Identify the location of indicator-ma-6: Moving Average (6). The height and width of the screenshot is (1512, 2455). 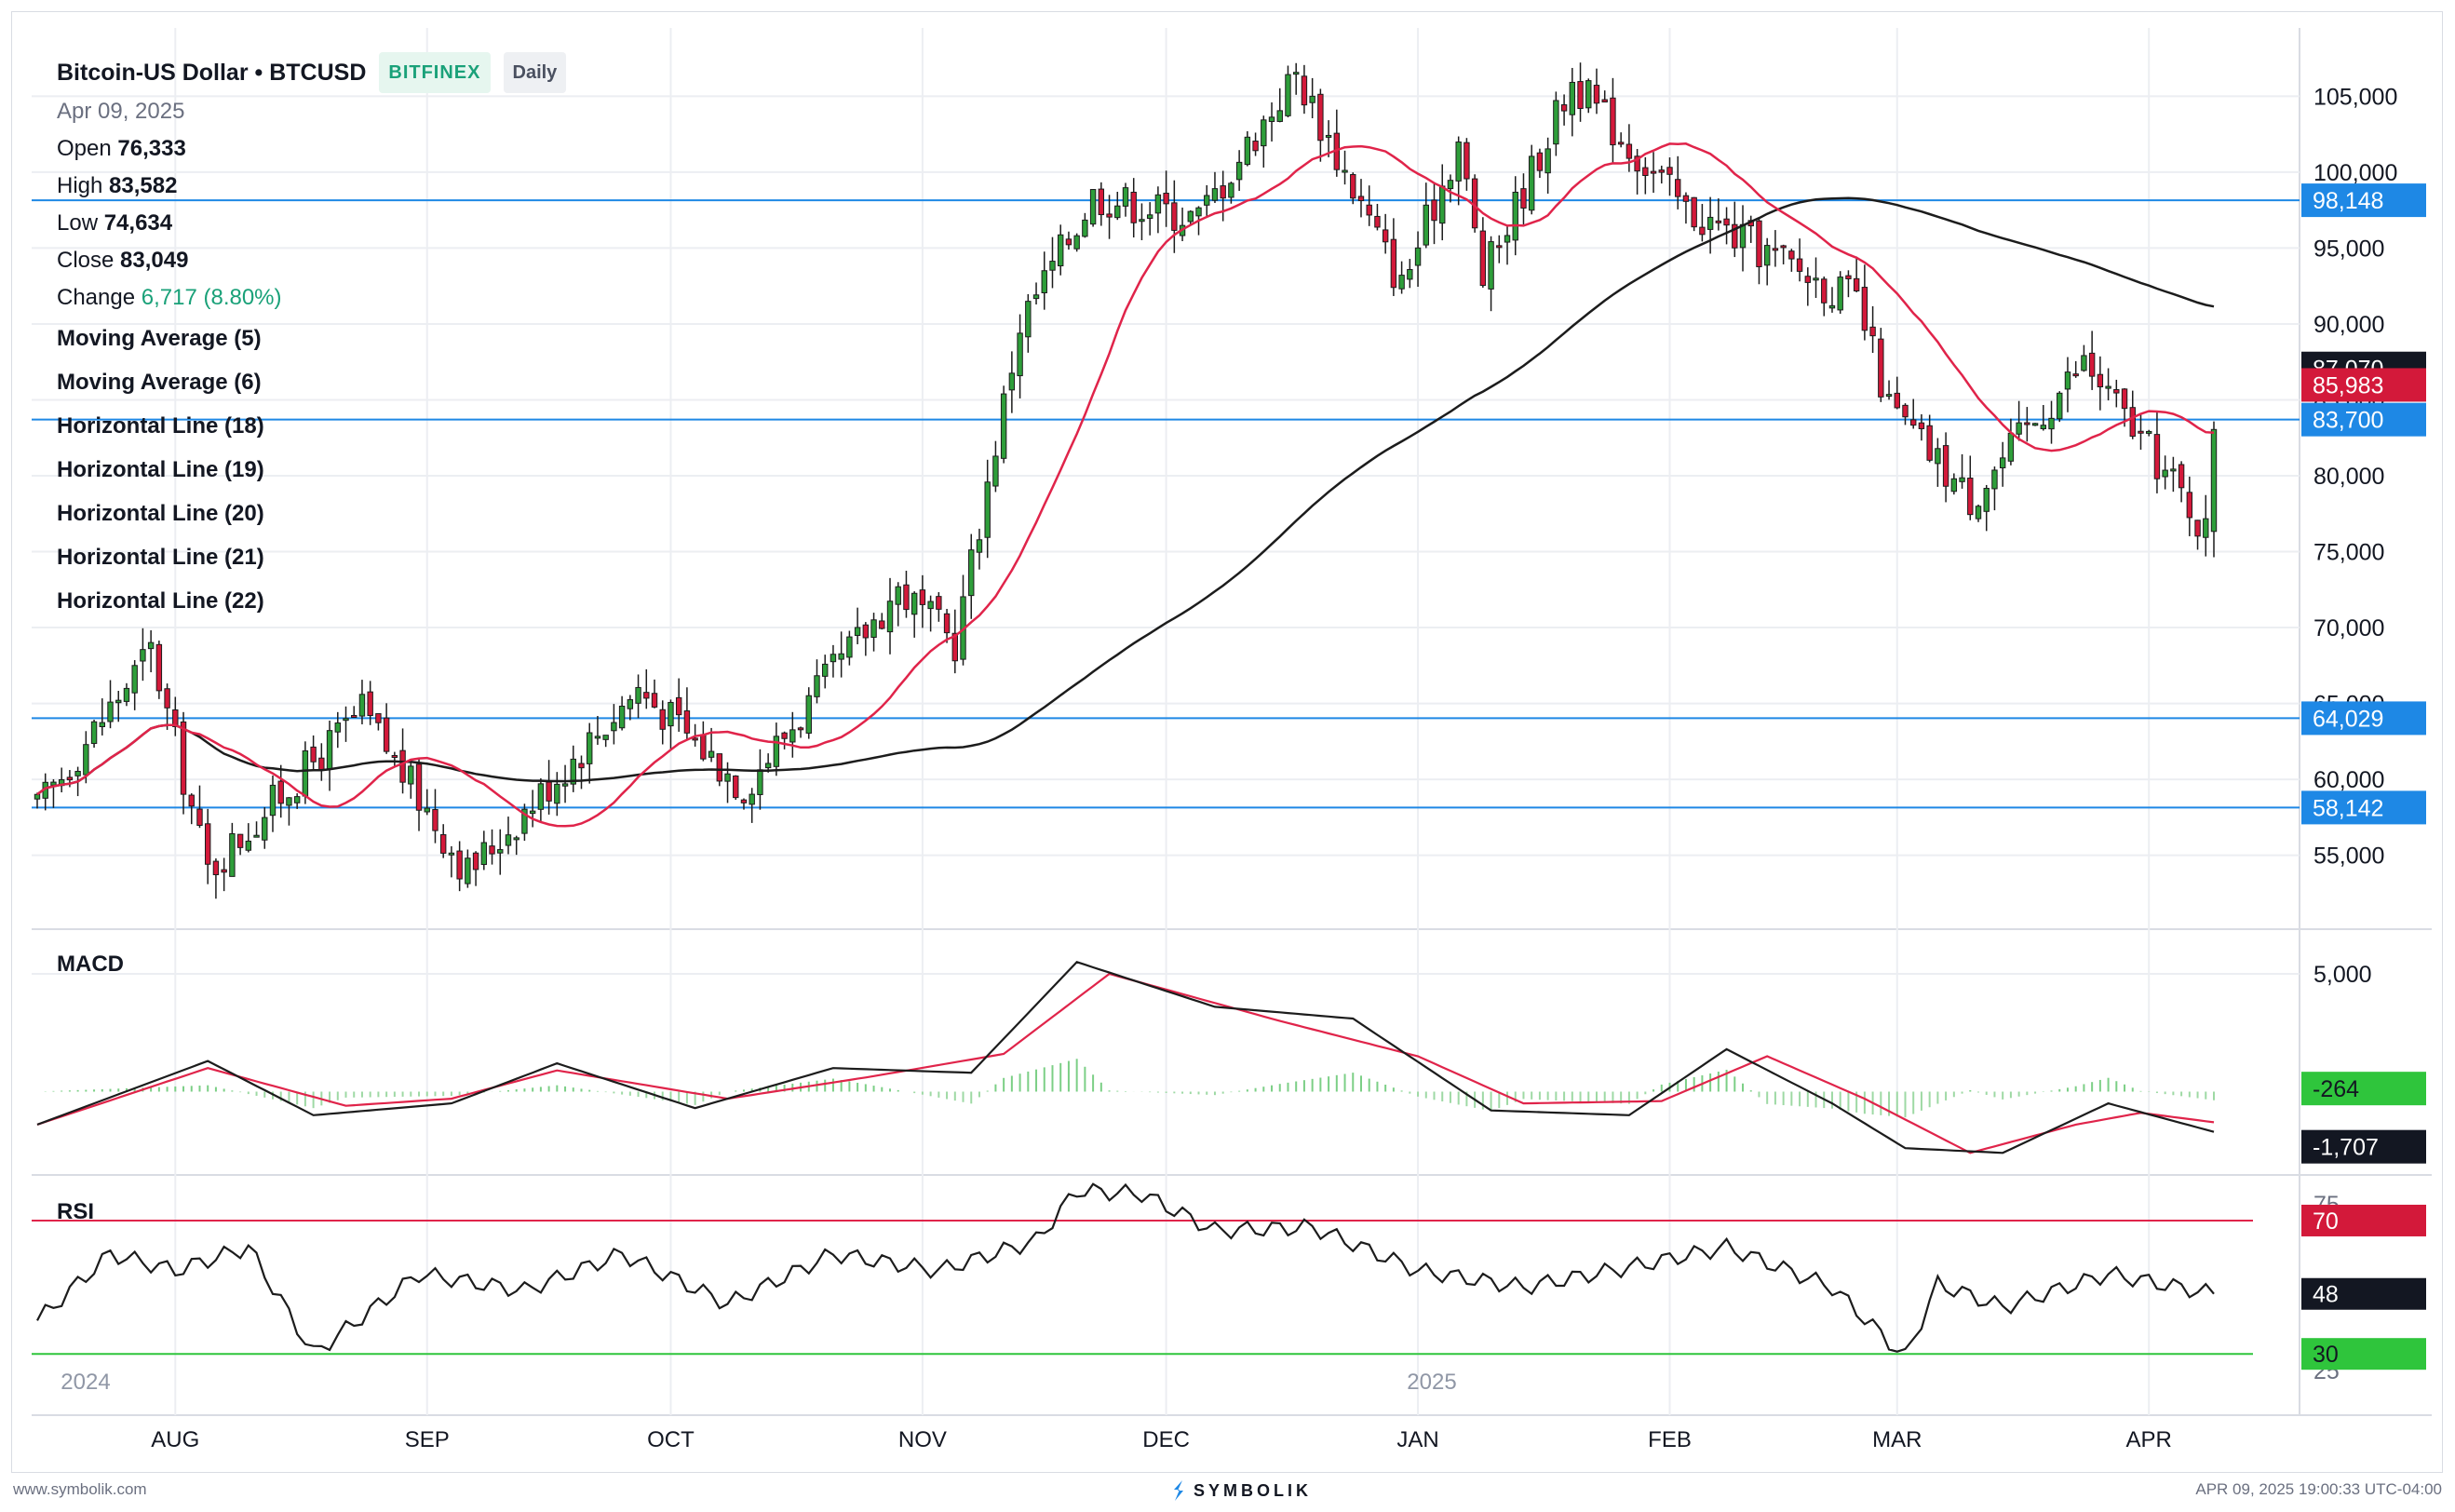
(159, 382).